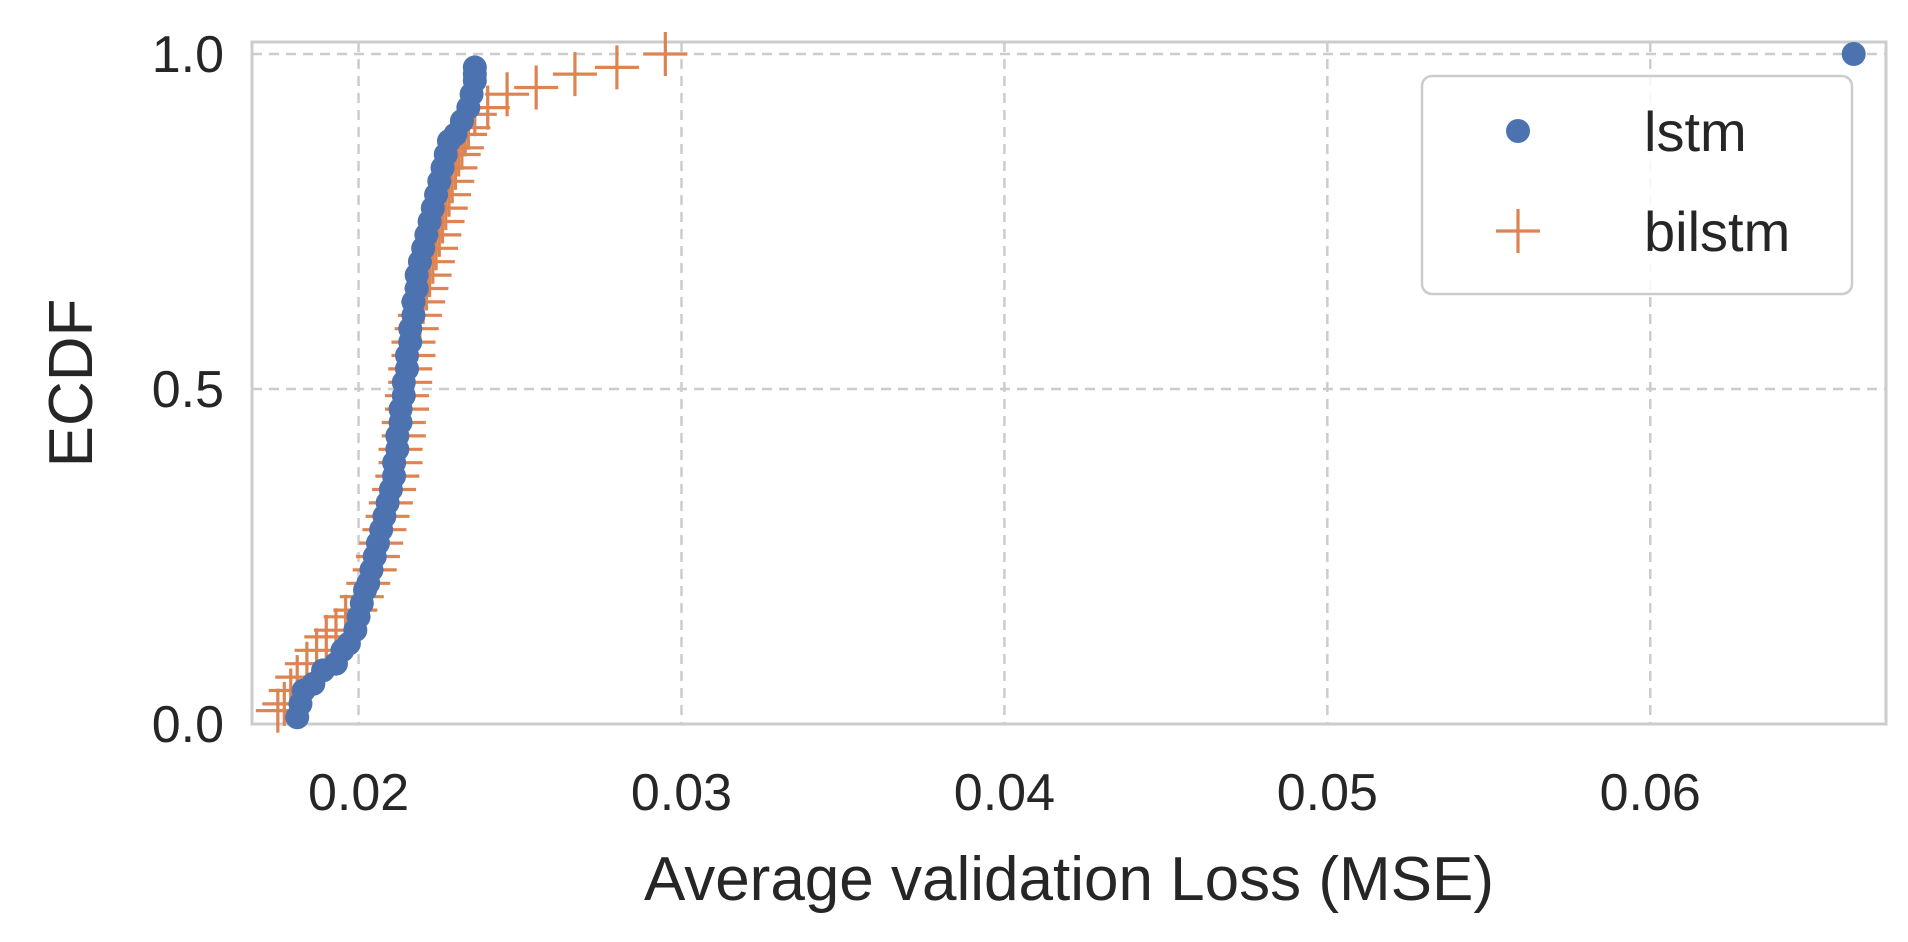  Describe the element at coordinates (1518, 231) in the screenshot. I see `legend-marker-bilstm` at that location.